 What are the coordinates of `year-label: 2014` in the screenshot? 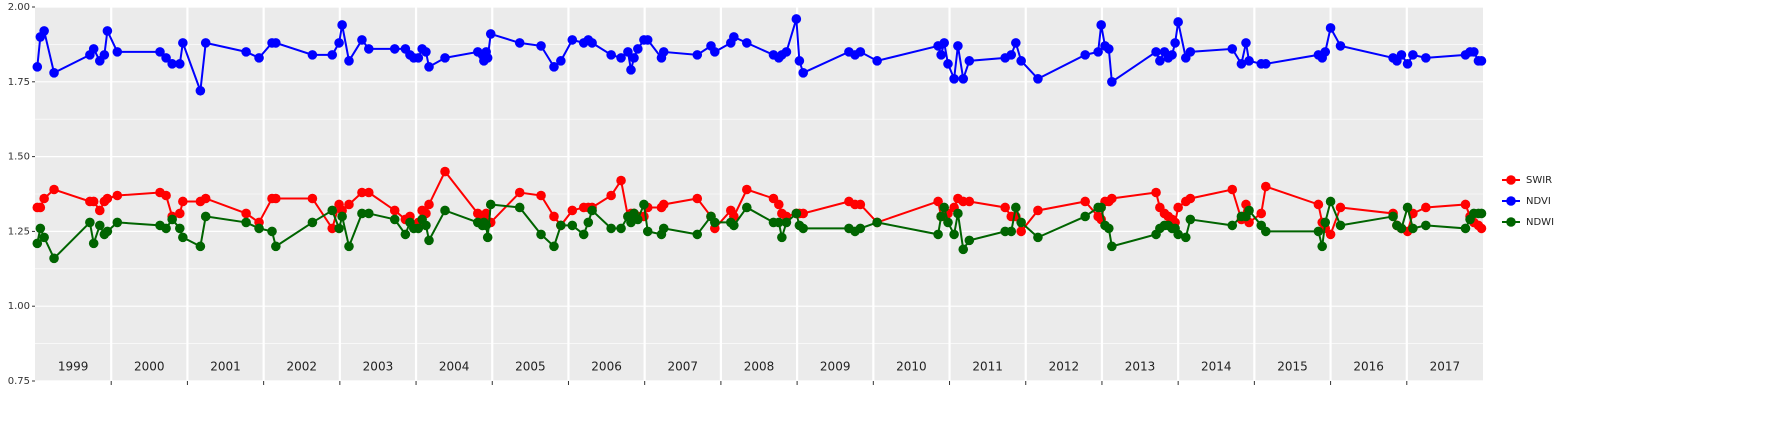 It's located at (1216, 367).